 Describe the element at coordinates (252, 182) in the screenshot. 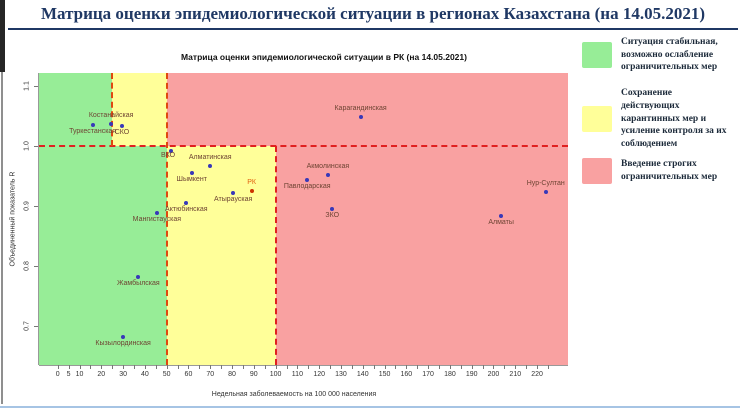

I see `data-point-label-РК: РК` at that location.